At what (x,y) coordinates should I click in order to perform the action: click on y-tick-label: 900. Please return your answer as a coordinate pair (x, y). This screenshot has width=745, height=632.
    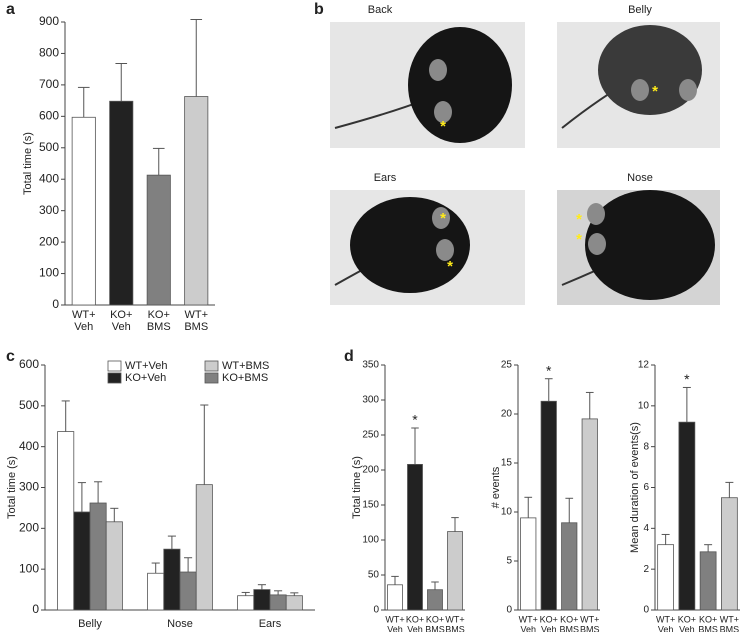
    Looking at the image, I should click on (49, 21).